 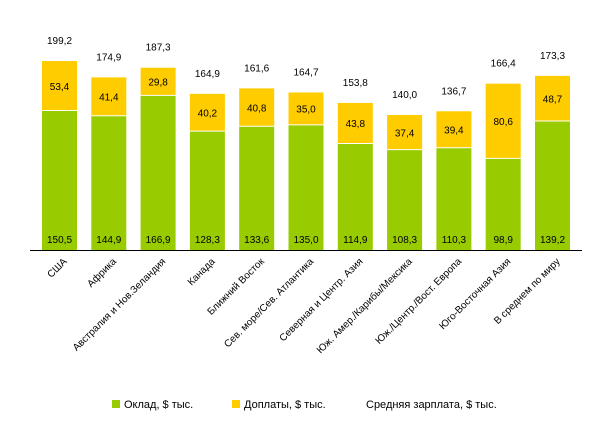 I want to click on label-bonus: 40,8, so click(x=257, y=108).